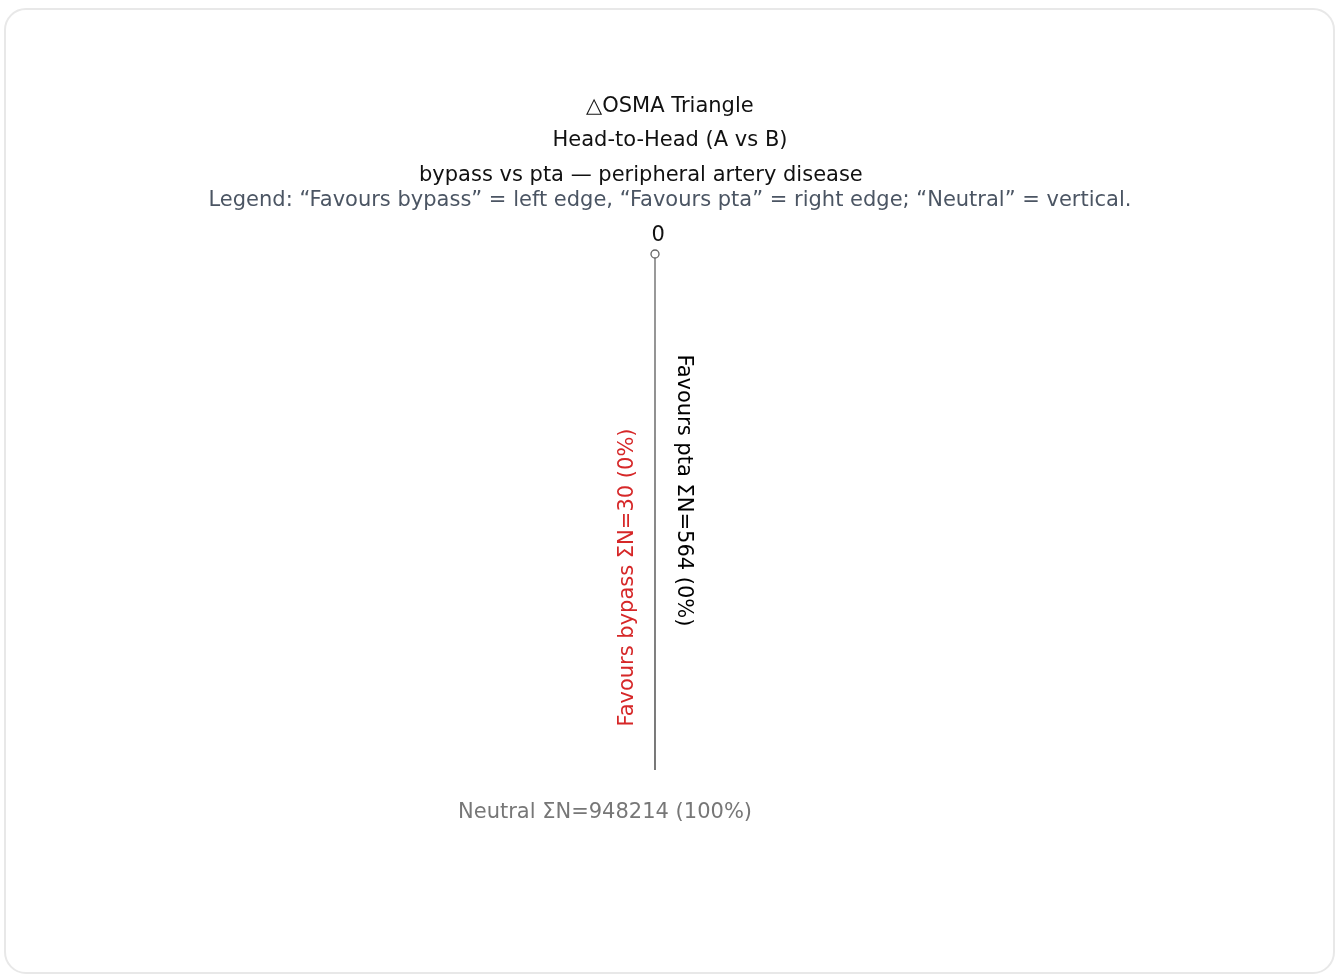 This screenshot has width=1341, height=976. What do you see at coordinates (658, 233) in the screenshot?
I see `text: 0` at bounding box center [658, 233].